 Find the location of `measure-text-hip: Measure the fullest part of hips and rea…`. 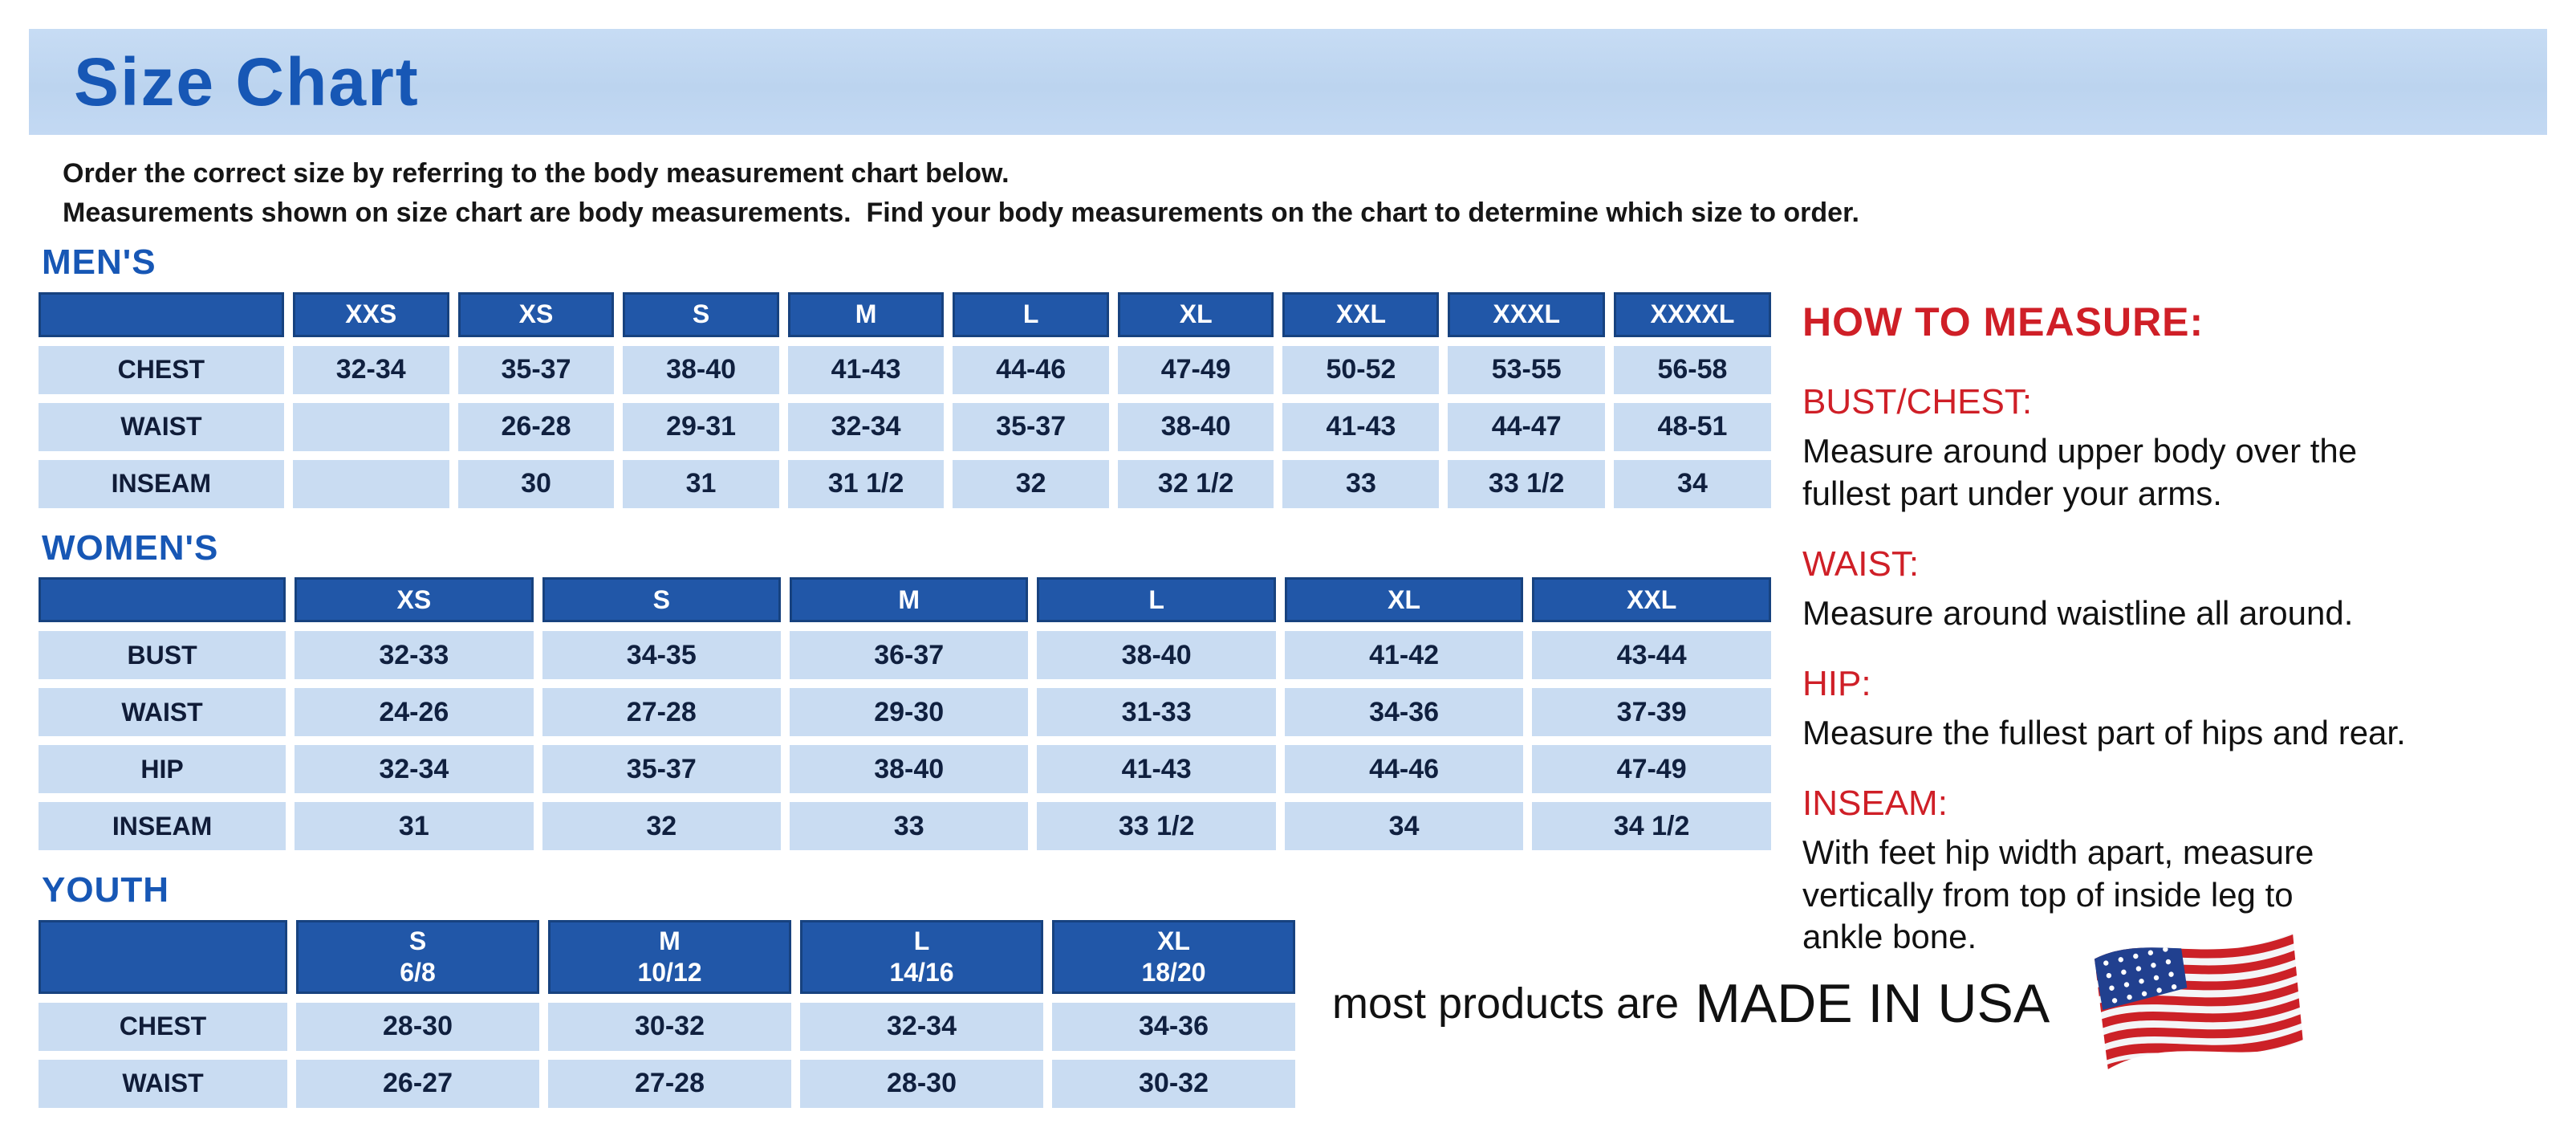

measure-text-hip: Measure the fullest part of hips and rea… is located at coordinates (2104, 732).